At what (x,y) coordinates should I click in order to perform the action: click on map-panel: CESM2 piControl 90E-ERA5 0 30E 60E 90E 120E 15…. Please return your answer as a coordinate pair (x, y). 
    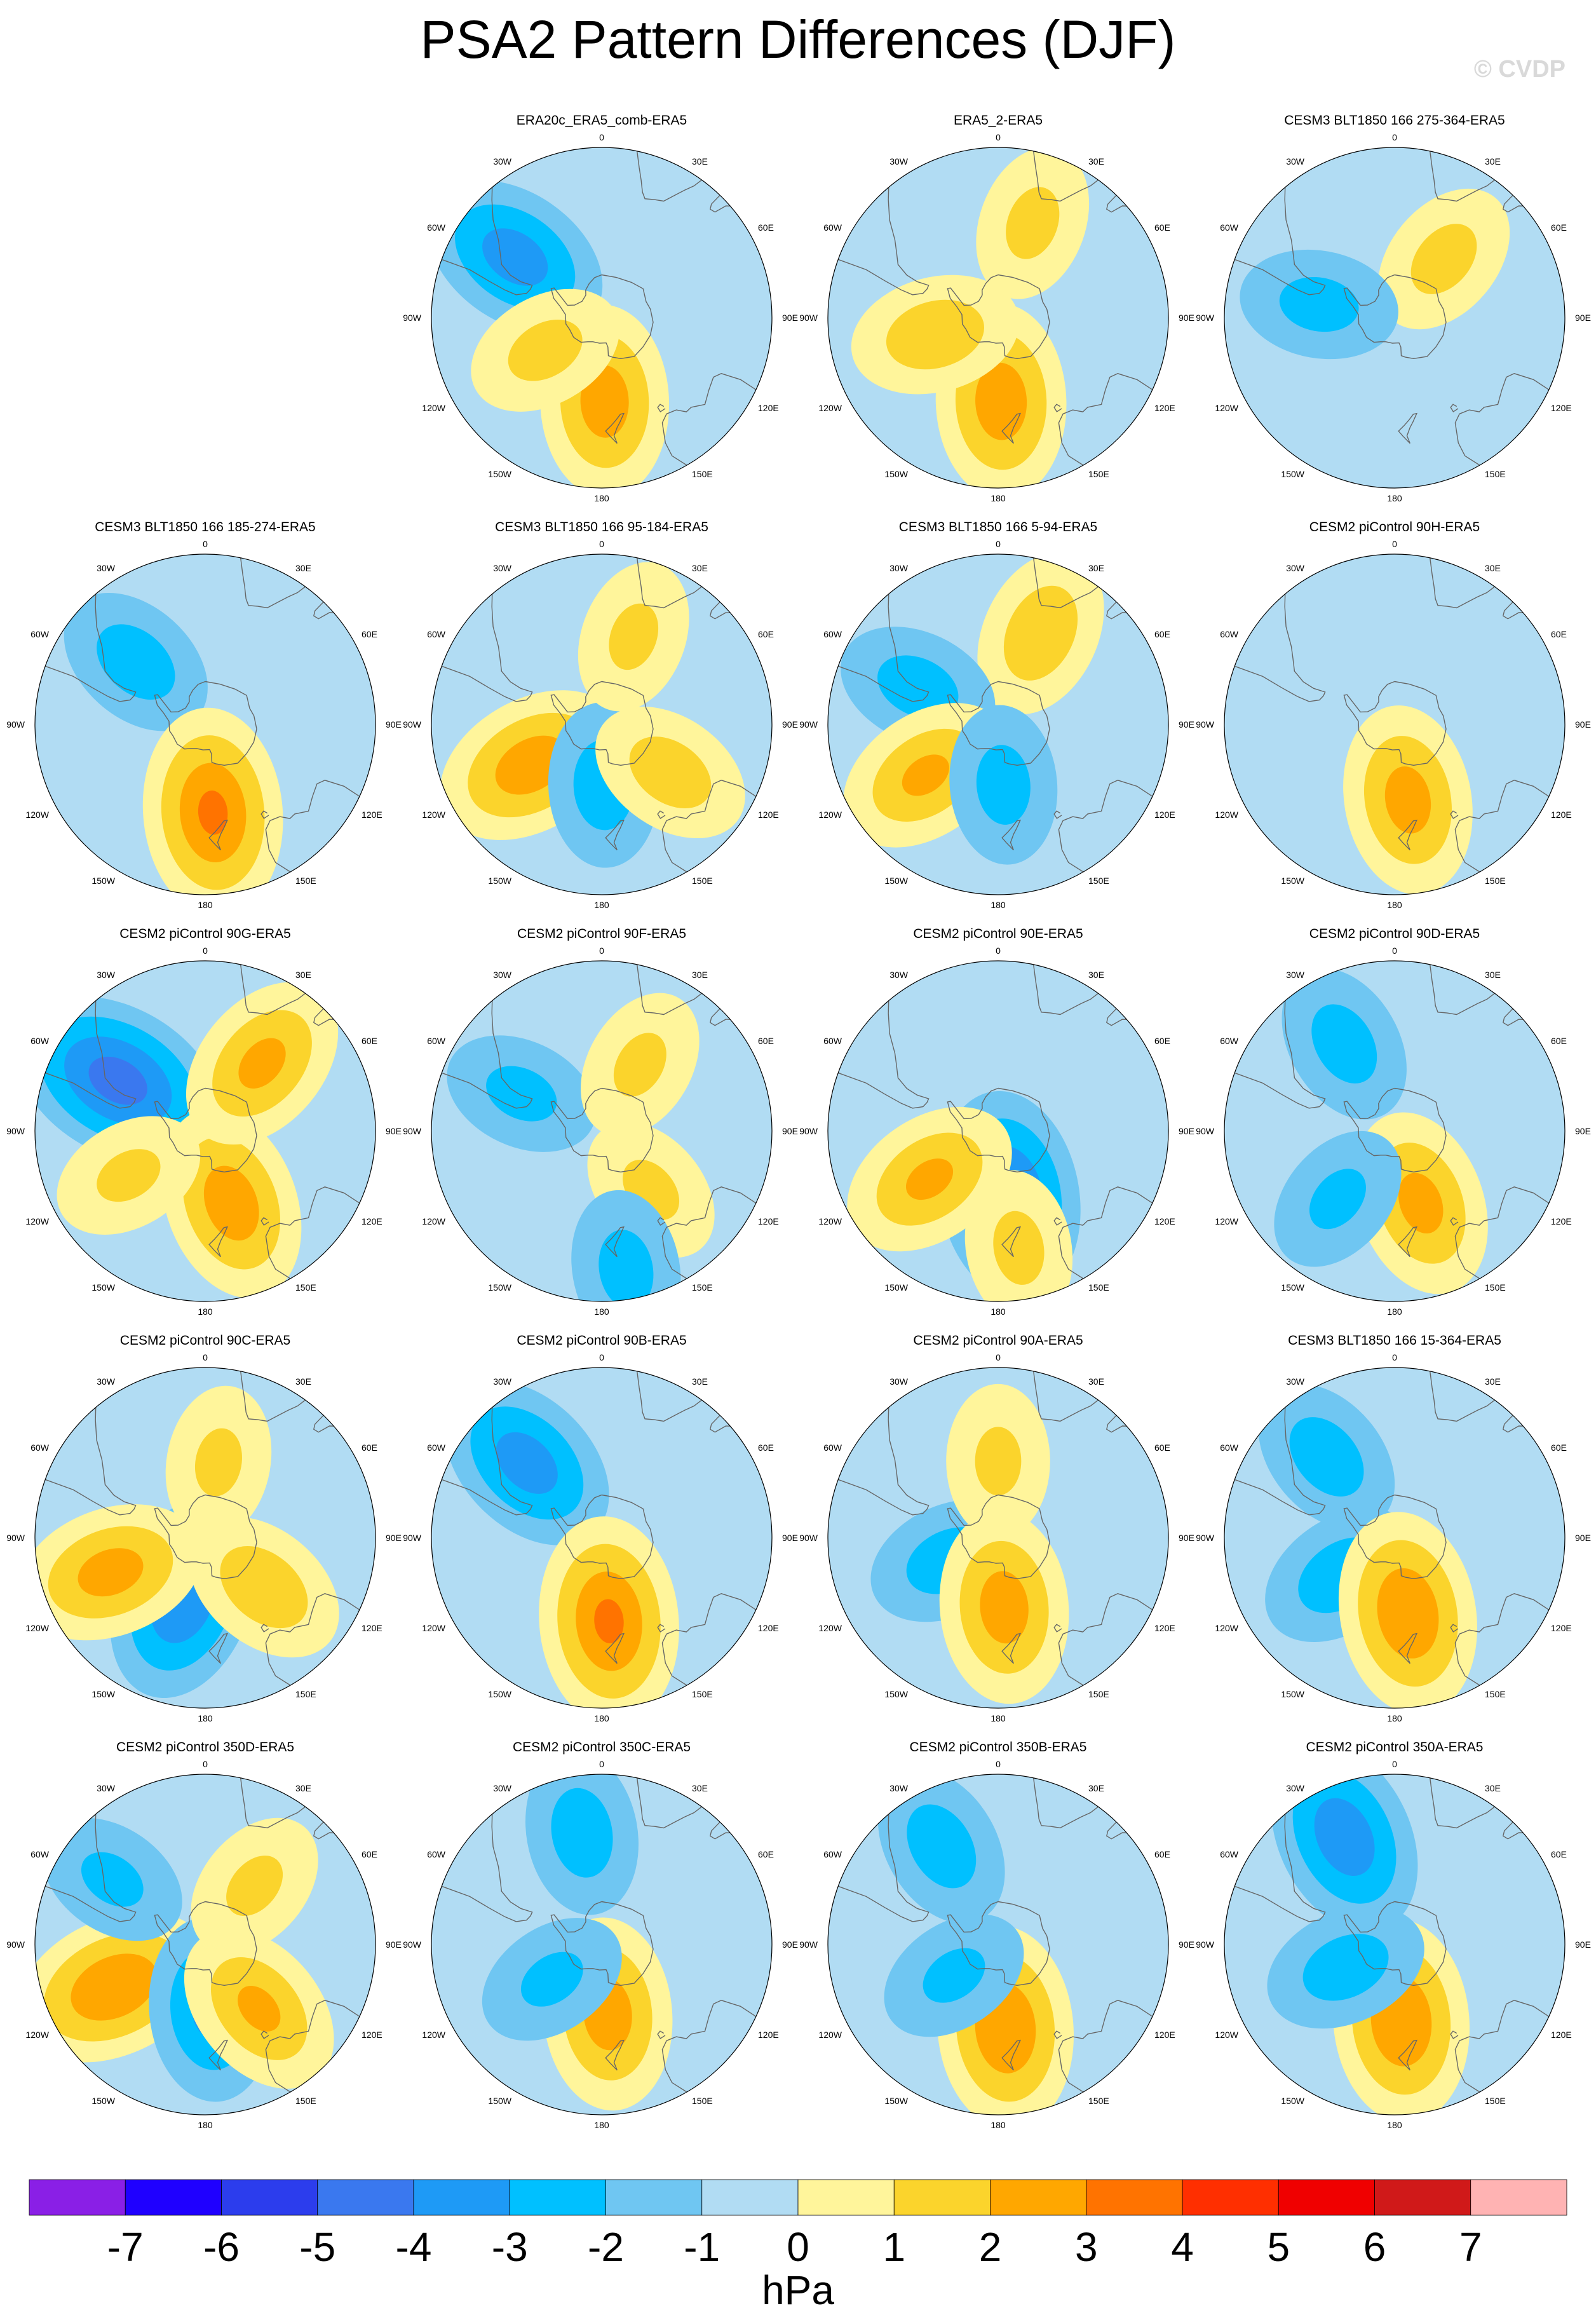
    Looking at the image, I should click on (996, 1122).